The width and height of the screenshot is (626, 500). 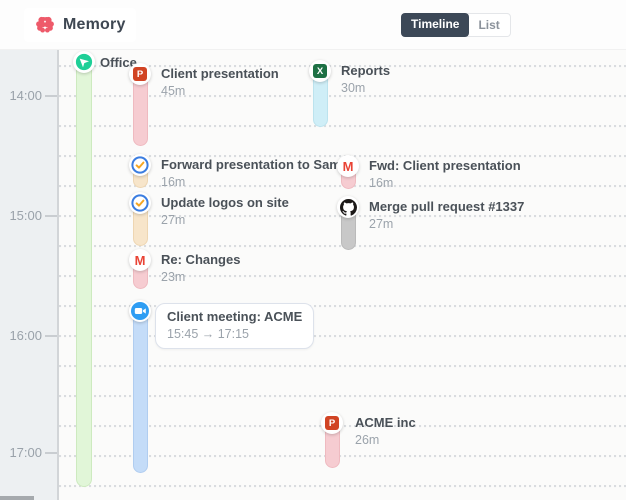 I want to click on location-arrow-icon, so click(x=84, y=62).